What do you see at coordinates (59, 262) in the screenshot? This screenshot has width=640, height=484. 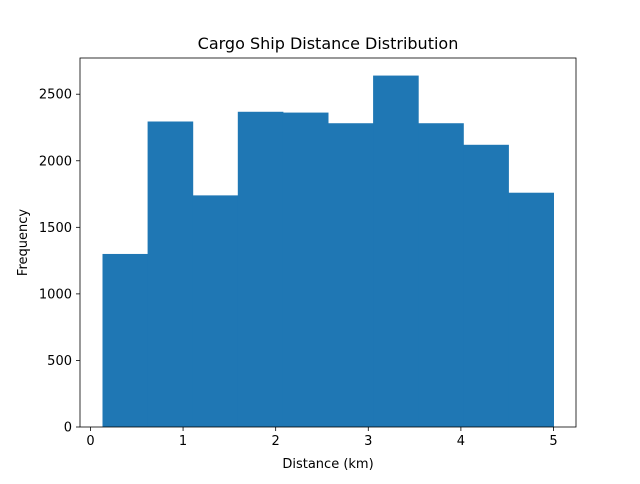 I see `y-axis-ticks: 0 500 1000 1500 2000 2500` at bounding box center [59, 262].